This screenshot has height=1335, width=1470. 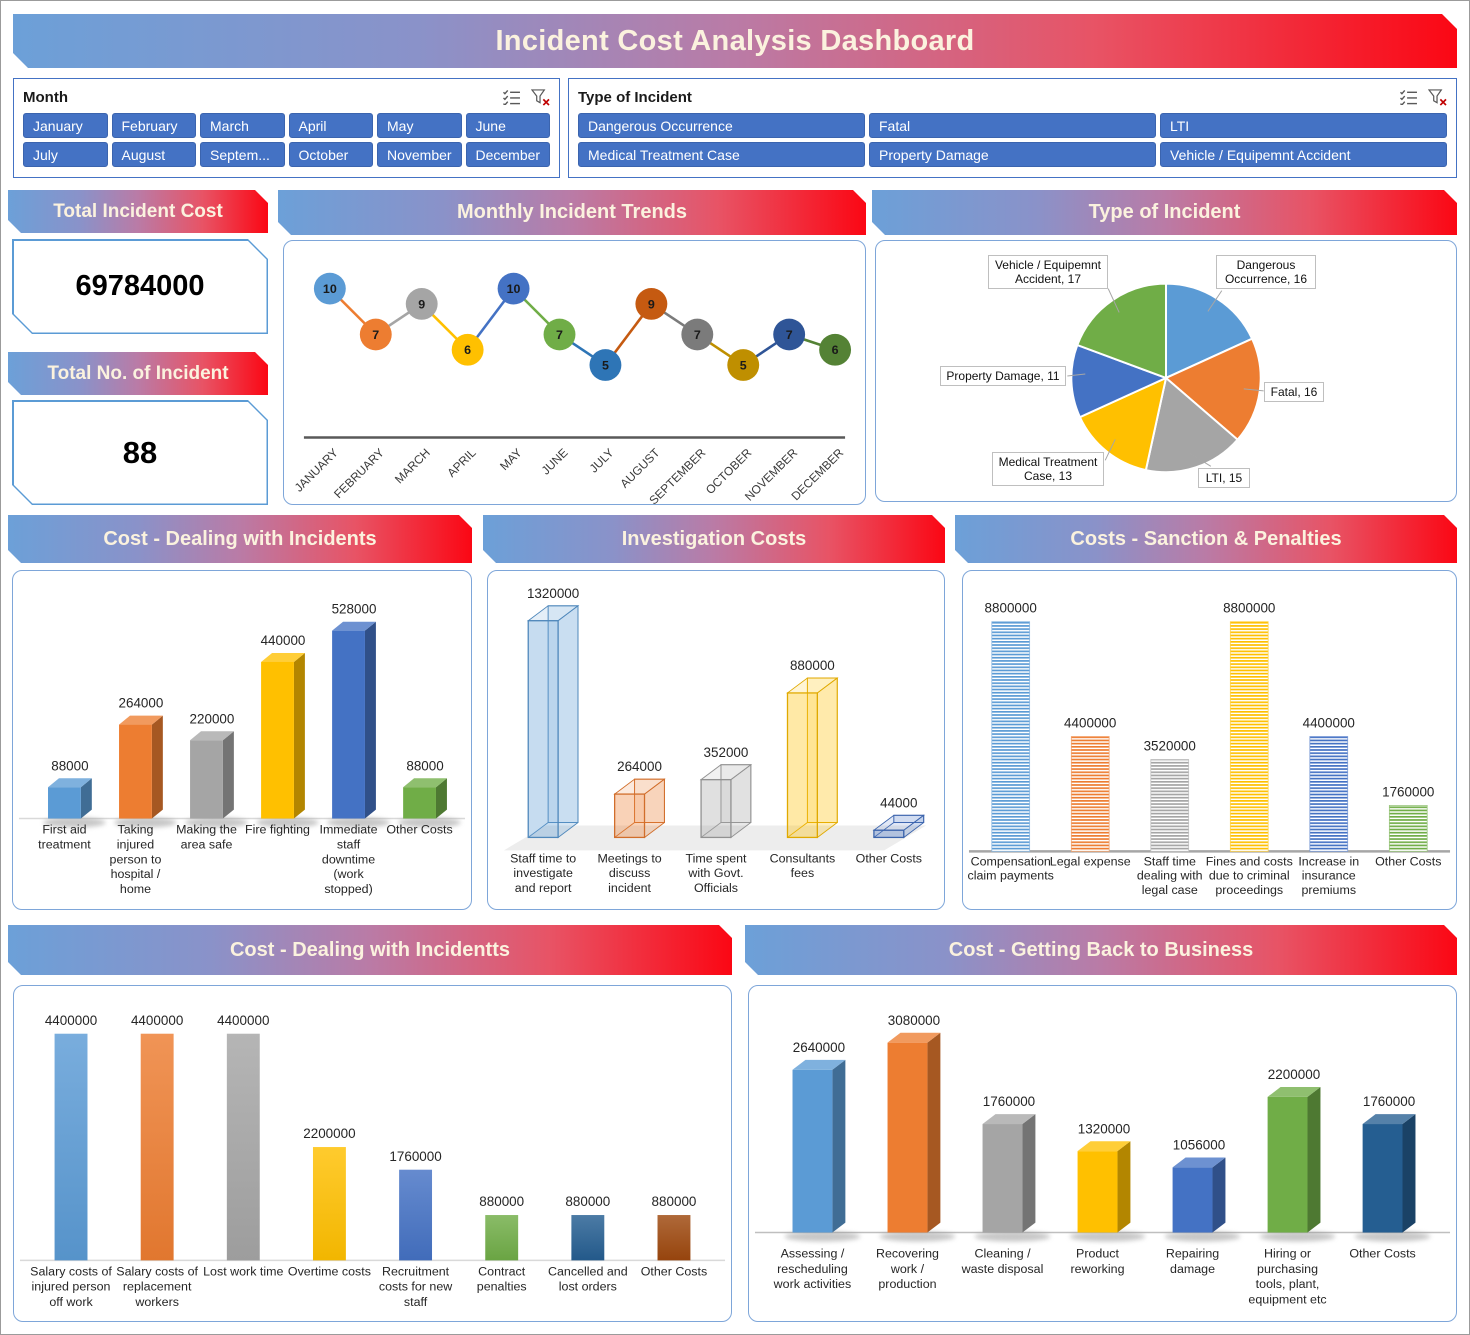 What do you see at coordinates (1224, 478) in the screenshot?
I see `pie-callout-label: LTI, 15` at bounding box center [1224, 478].